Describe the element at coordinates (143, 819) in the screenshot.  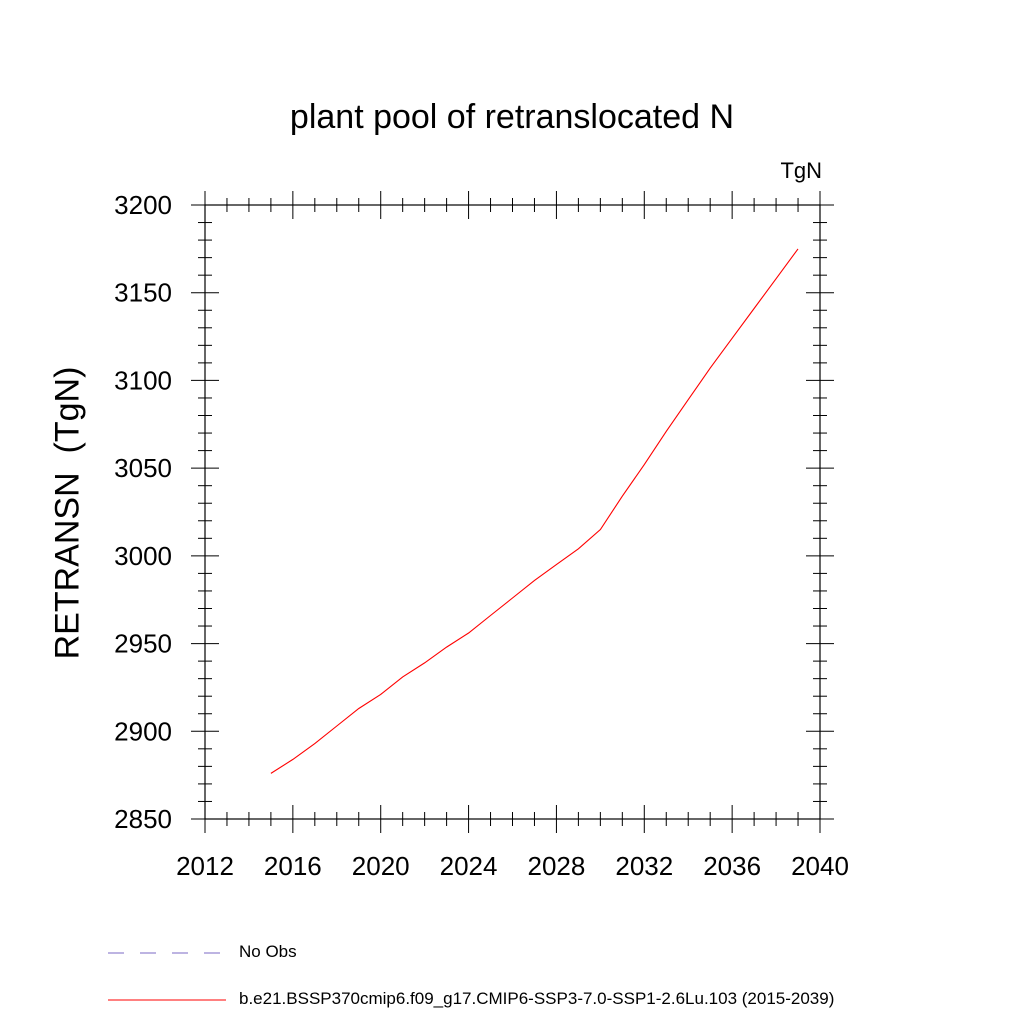
I see `y-tick-label: 2850` at that location.